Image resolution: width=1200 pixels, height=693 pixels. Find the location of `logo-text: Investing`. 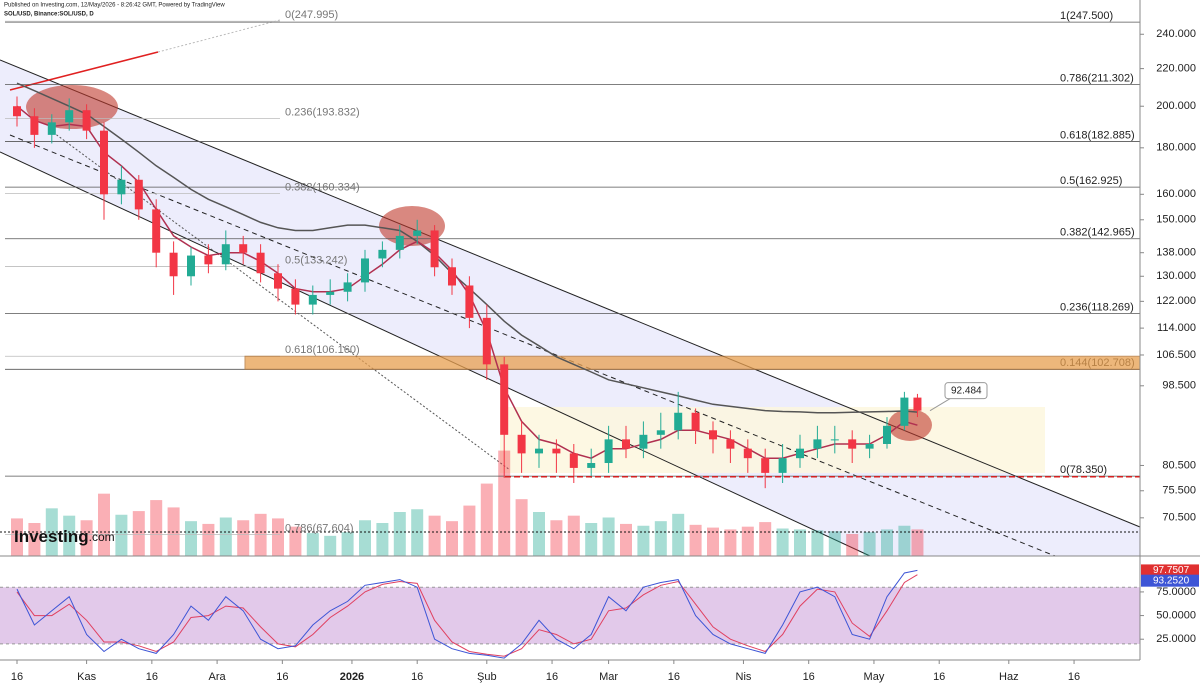

logo-text: Investing is located at coordinates (51, 536).